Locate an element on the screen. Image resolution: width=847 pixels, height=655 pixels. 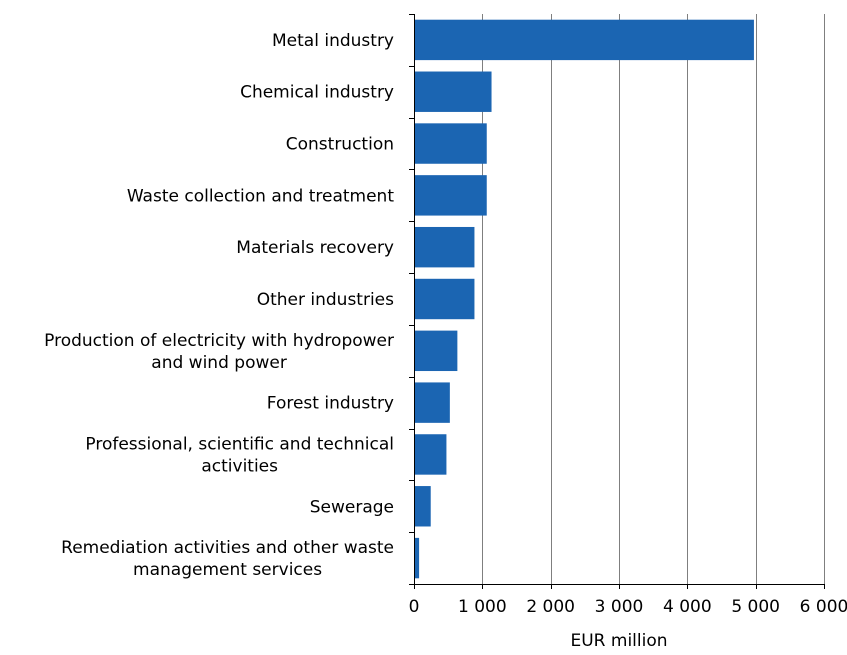
category-label: Metal industry is located at coordinates (333, 41).